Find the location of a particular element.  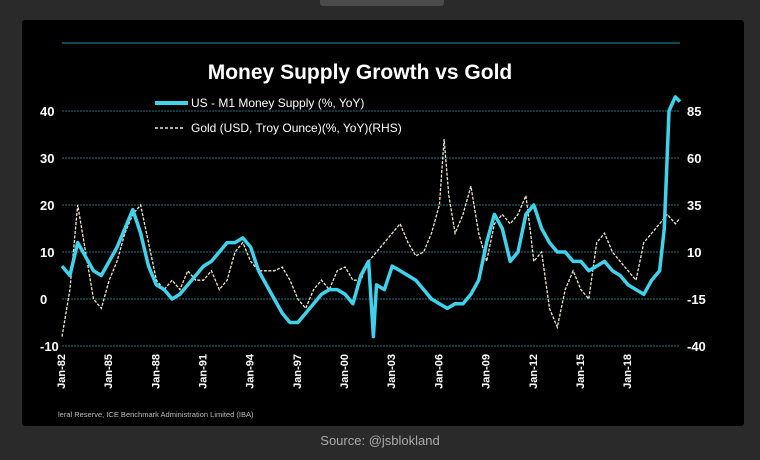

right-tick-label: -40 is located at coordinates (696, 346).